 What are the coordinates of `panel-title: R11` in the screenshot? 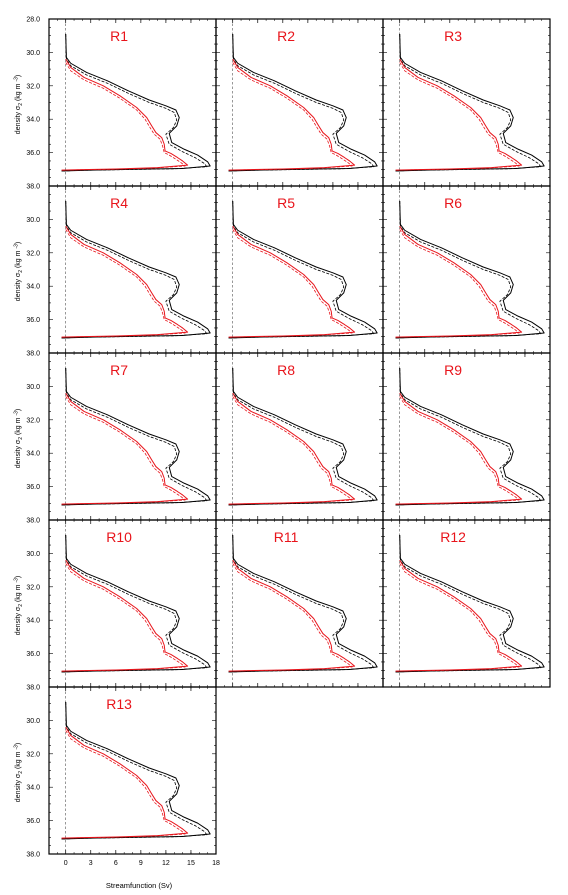 It's located at (286, 537).